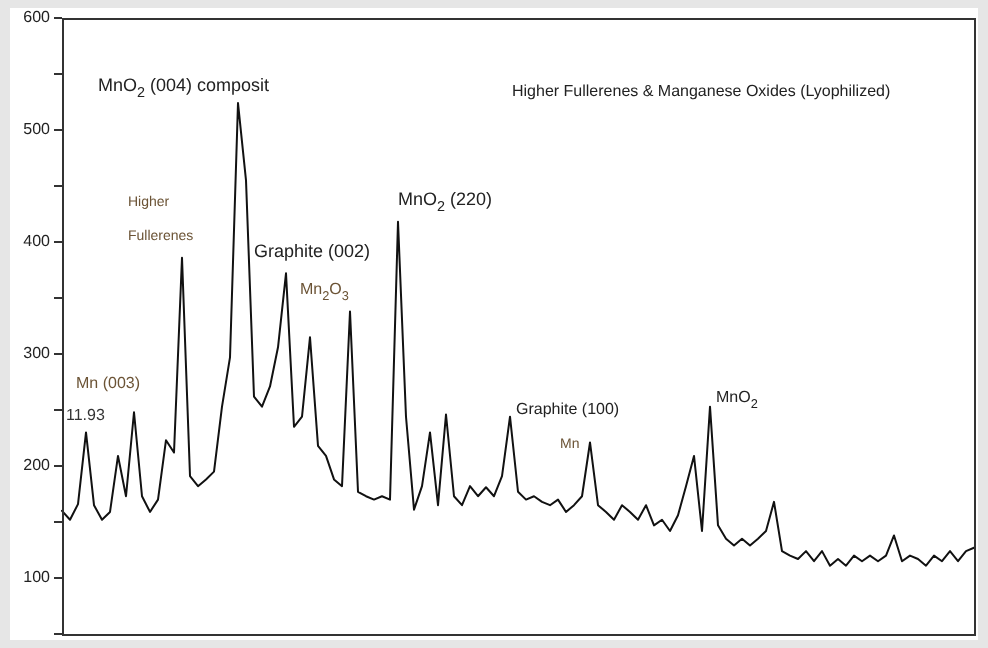  Describe the element at coordinates (37, 129) in the screenshot. I see `y-tick-label: 500` at that location.